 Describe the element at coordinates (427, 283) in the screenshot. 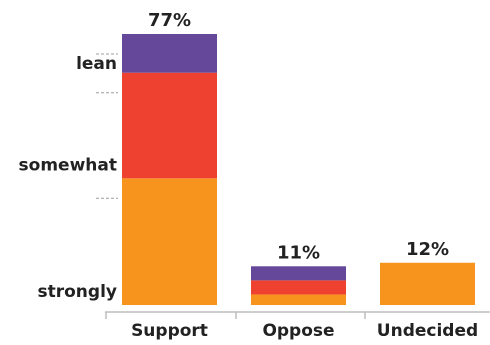

I see `bar-undecided-strongly` at that location.